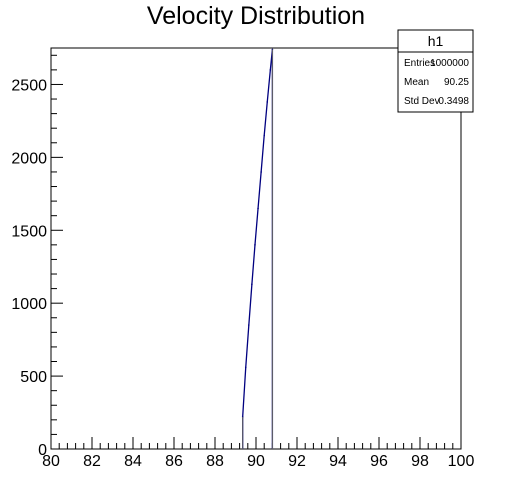  Describe the element at coordinates (379, 461) in the screenshot. I see `x-tick-label-8: 96` at that location.